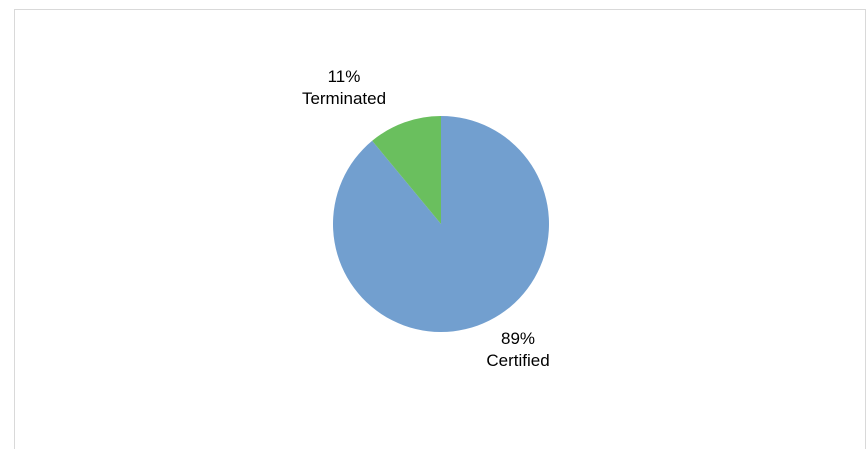  I want to click on data-label-name-certified: Certified, so click(517, 360).